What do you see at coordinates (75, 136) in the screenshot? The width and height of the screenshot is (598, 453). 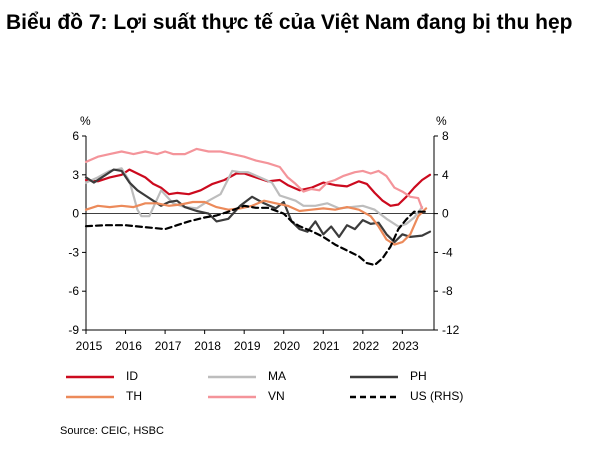 I see `left-axis-tick-label: 6` at bounding box center [75, 136].